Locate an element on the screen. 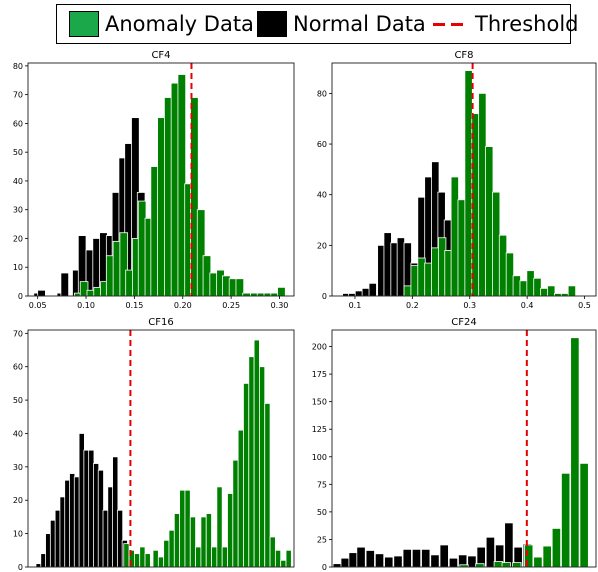  x-tick-label: 0.1 is located at coordinates (355, 305).